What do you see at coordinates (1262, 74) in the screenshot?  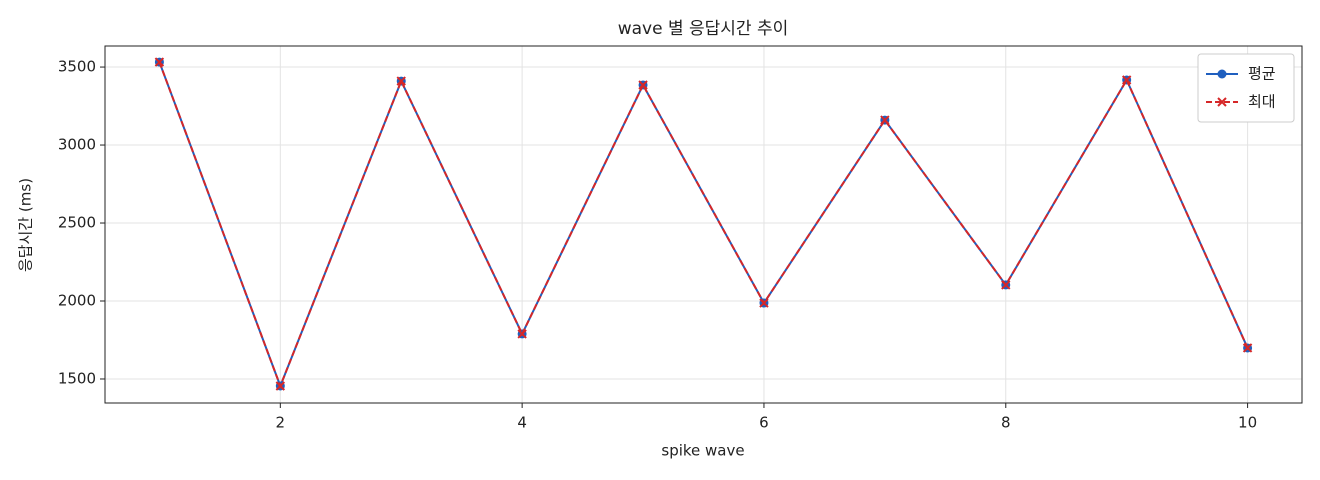 I see `legend-label: 평균` at bounding box center [1262, 74].